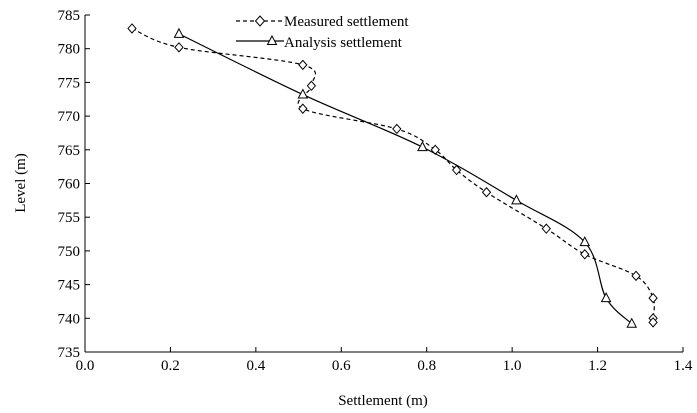  I want to click on y-tick-label: 775, so click(69, 83).